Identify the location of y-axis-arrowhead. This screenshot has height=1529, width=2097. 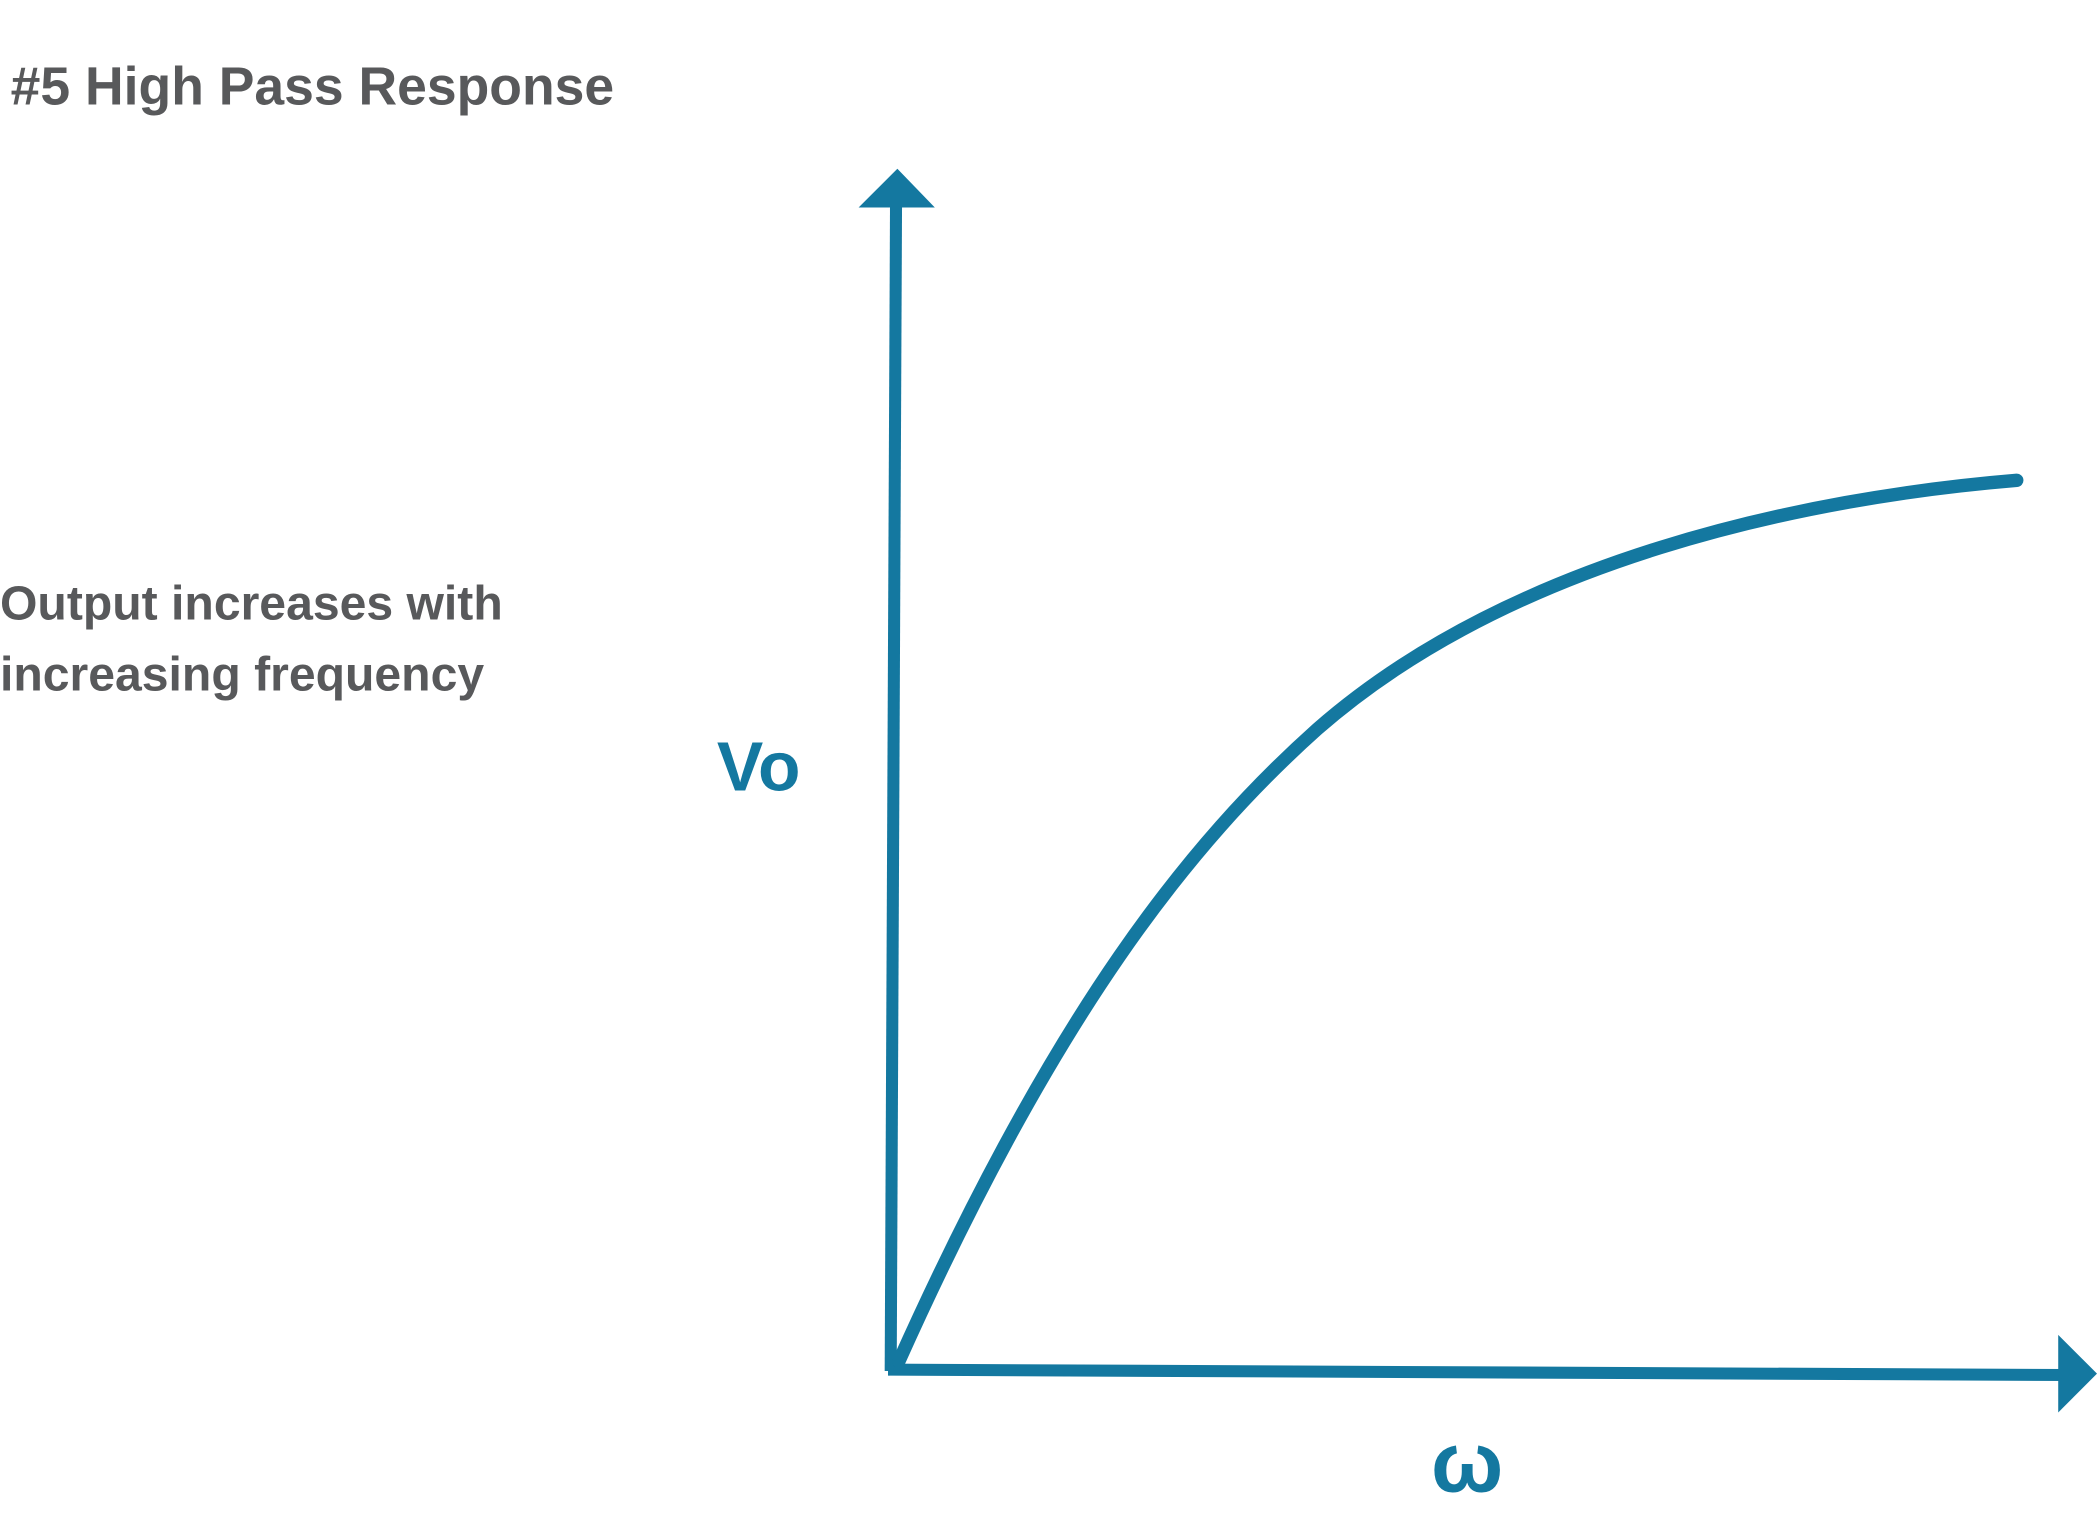
(896, 188).